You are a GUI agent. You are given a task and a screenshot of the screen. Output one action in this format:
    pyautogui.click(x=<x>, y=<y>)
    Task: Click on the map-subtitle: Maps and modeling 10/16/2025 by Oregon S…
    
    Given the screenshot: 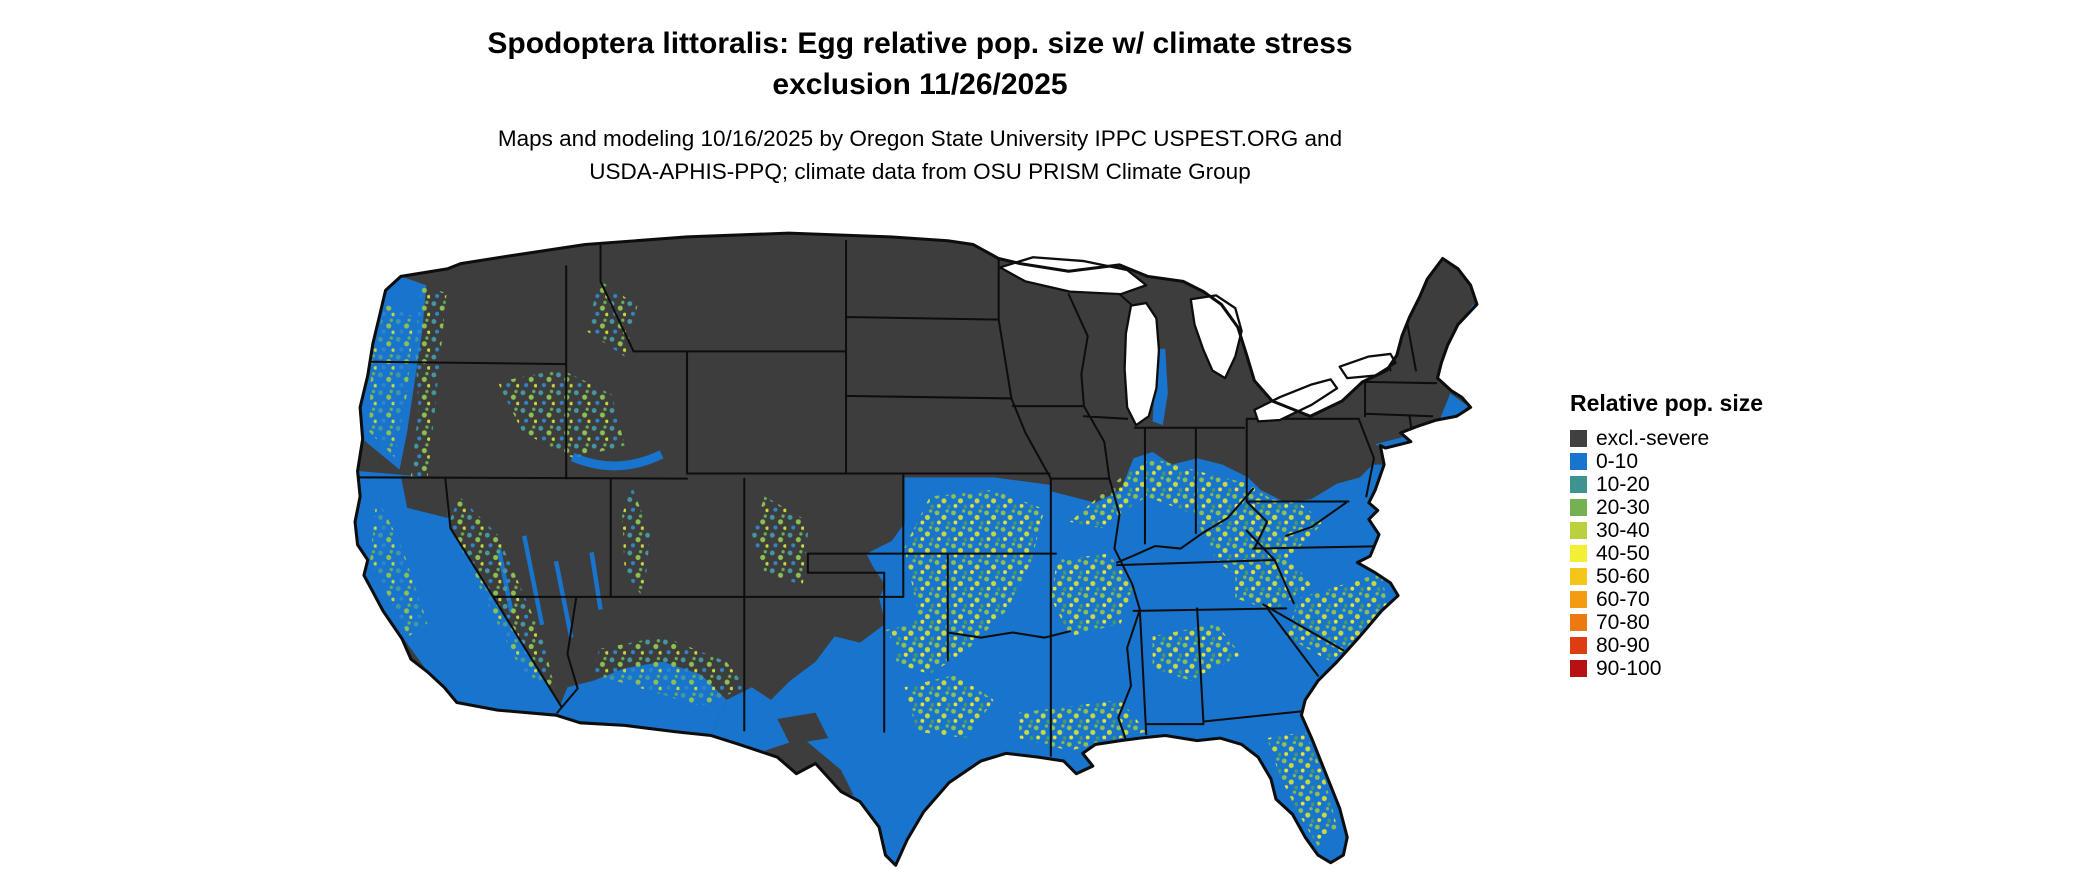 What is the action you would take?
    pyautogui.click(x=920, y=155)
    